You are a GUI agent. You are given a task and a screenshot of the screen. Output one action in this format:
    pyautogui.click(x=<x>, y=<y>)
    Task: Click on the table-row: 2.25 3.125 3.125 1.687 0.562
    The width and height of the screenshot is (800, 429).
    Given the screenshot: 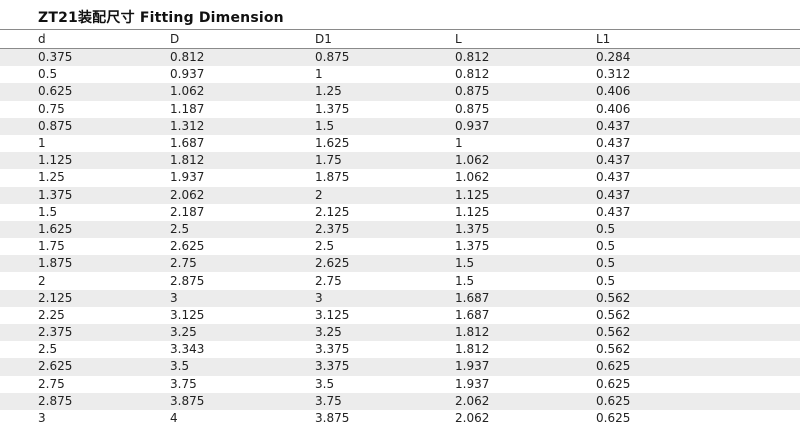 What is the action you would take?
    pyautogui.click(x=400, y=315)
    